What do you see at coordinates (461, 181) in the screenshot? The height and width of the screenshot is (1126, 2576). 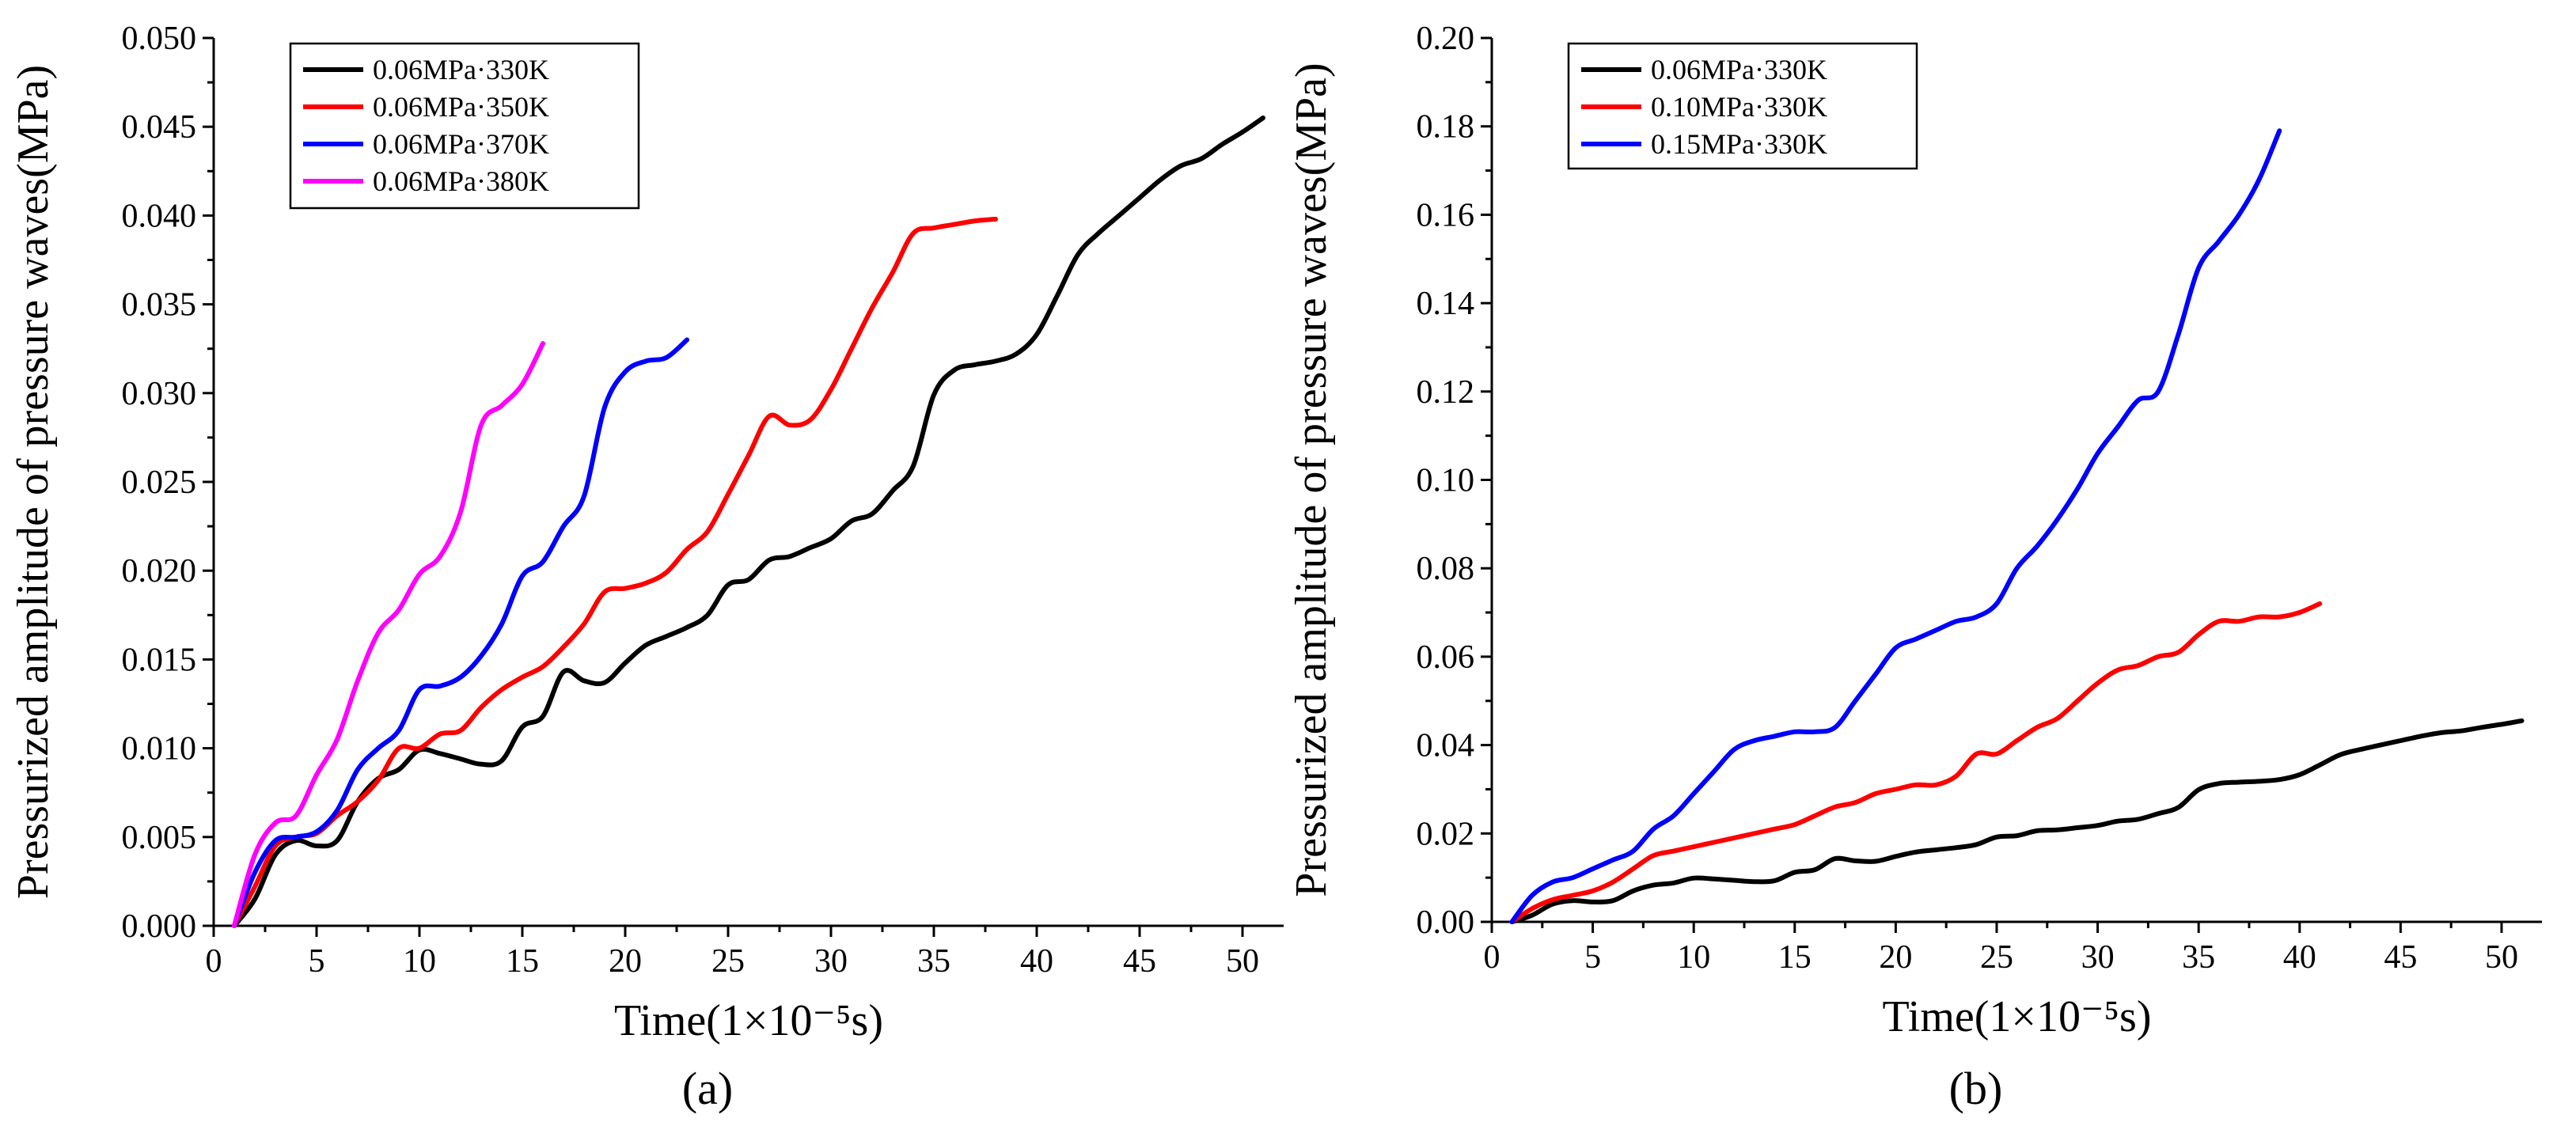 I see `legend-entry-label: 0.06MPa·380K` at bounding box center [461, 181].